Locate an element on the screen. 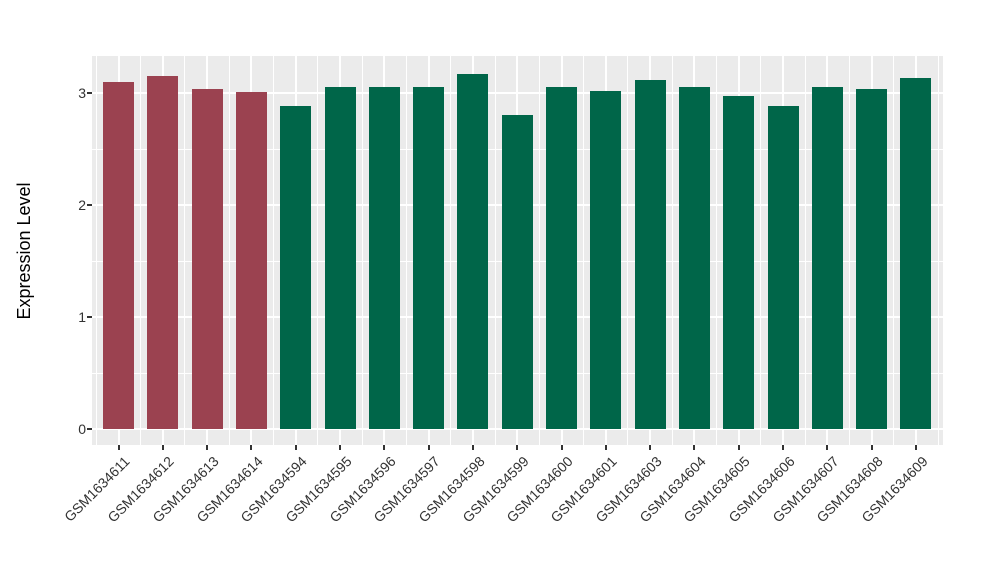 The width and height of the screenshot is (1000, 580). y-tick-label: 1 is located at coordinates (82, 317).